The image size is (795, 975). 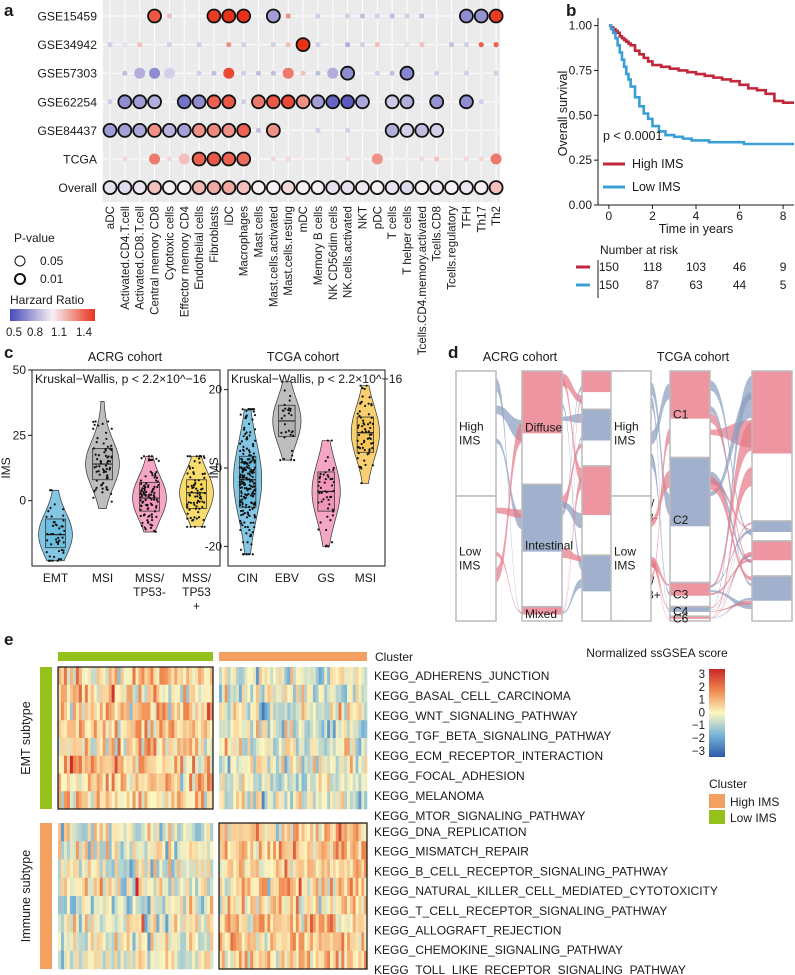 I want to click on col-label-17: NKT, so click(x=362, y=217).